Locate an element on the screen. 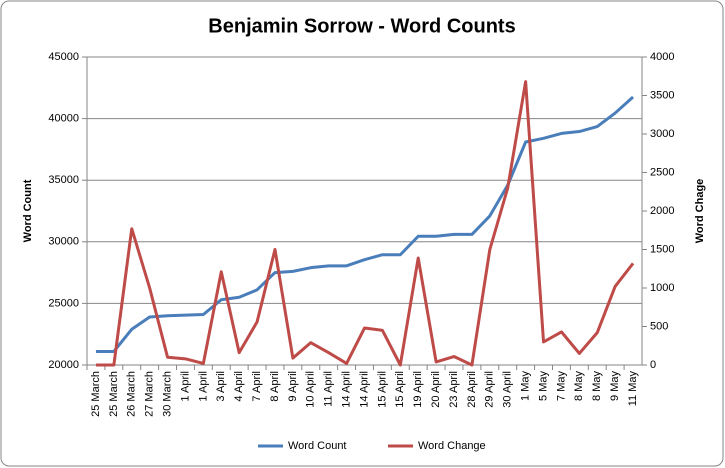  x-tick-label: 5 May is located at coordinates (543, 386).